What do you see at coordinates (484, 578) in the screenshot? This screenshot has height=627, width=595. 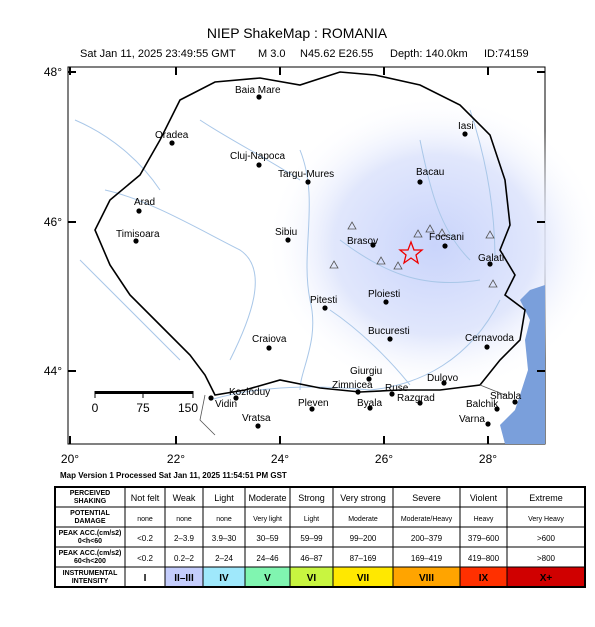 I see `legend-intensity: IX` at bounding box center [484, 578].